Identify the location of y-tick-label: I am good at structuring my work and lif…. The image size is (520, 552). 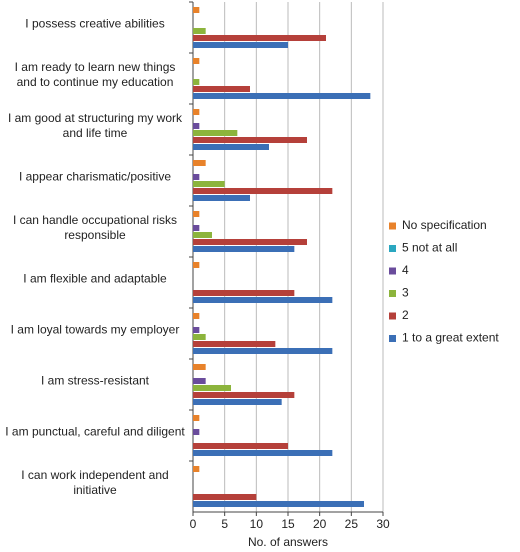
(95, 125).